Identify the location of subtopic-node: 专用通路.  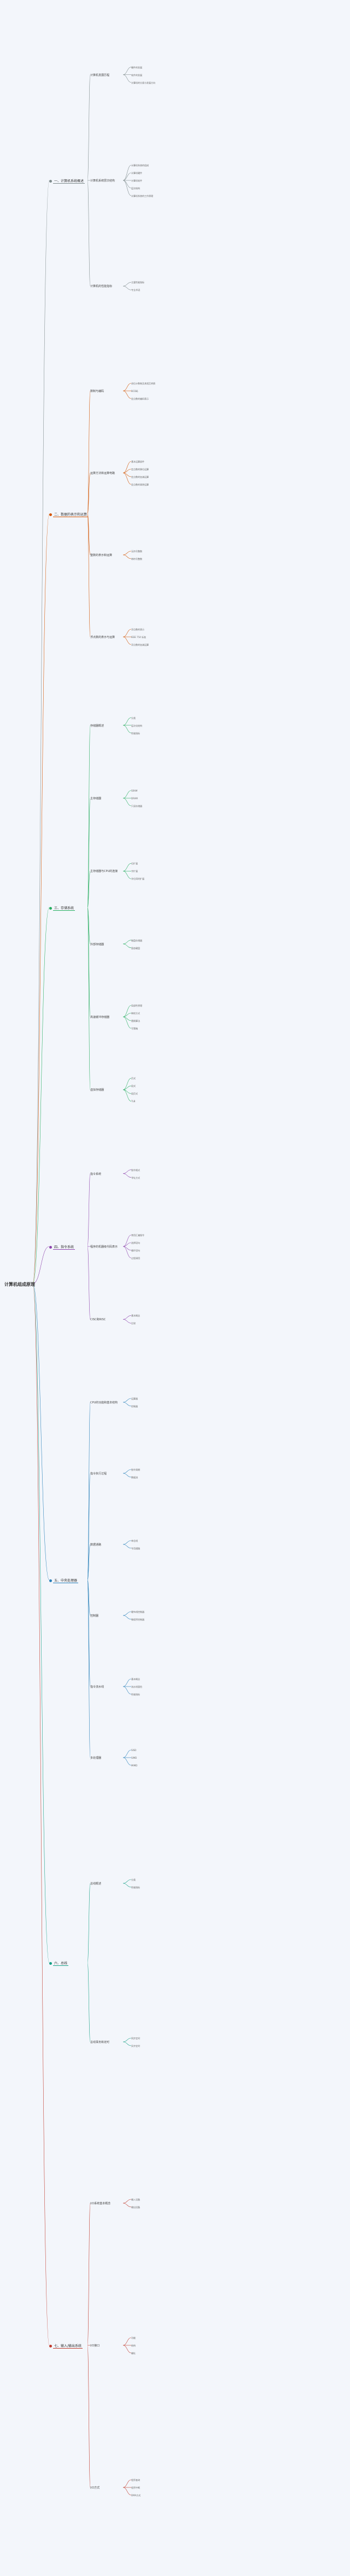
(135, 1548).